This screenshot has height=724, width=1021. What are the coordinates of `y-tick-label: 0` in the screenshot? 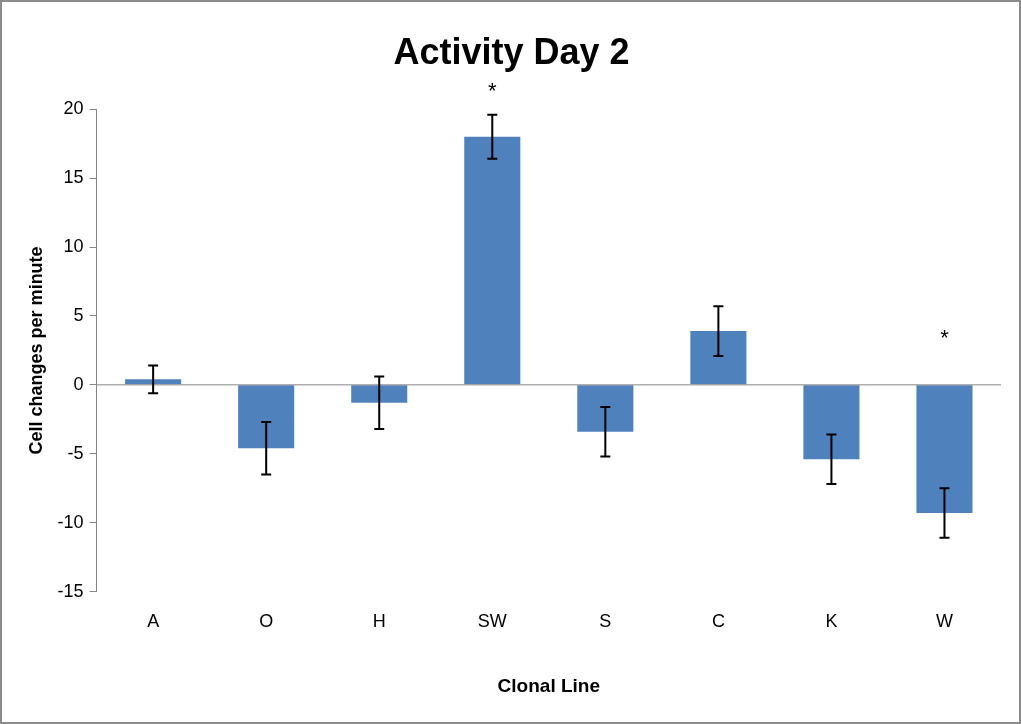 It's located at (78, 383).